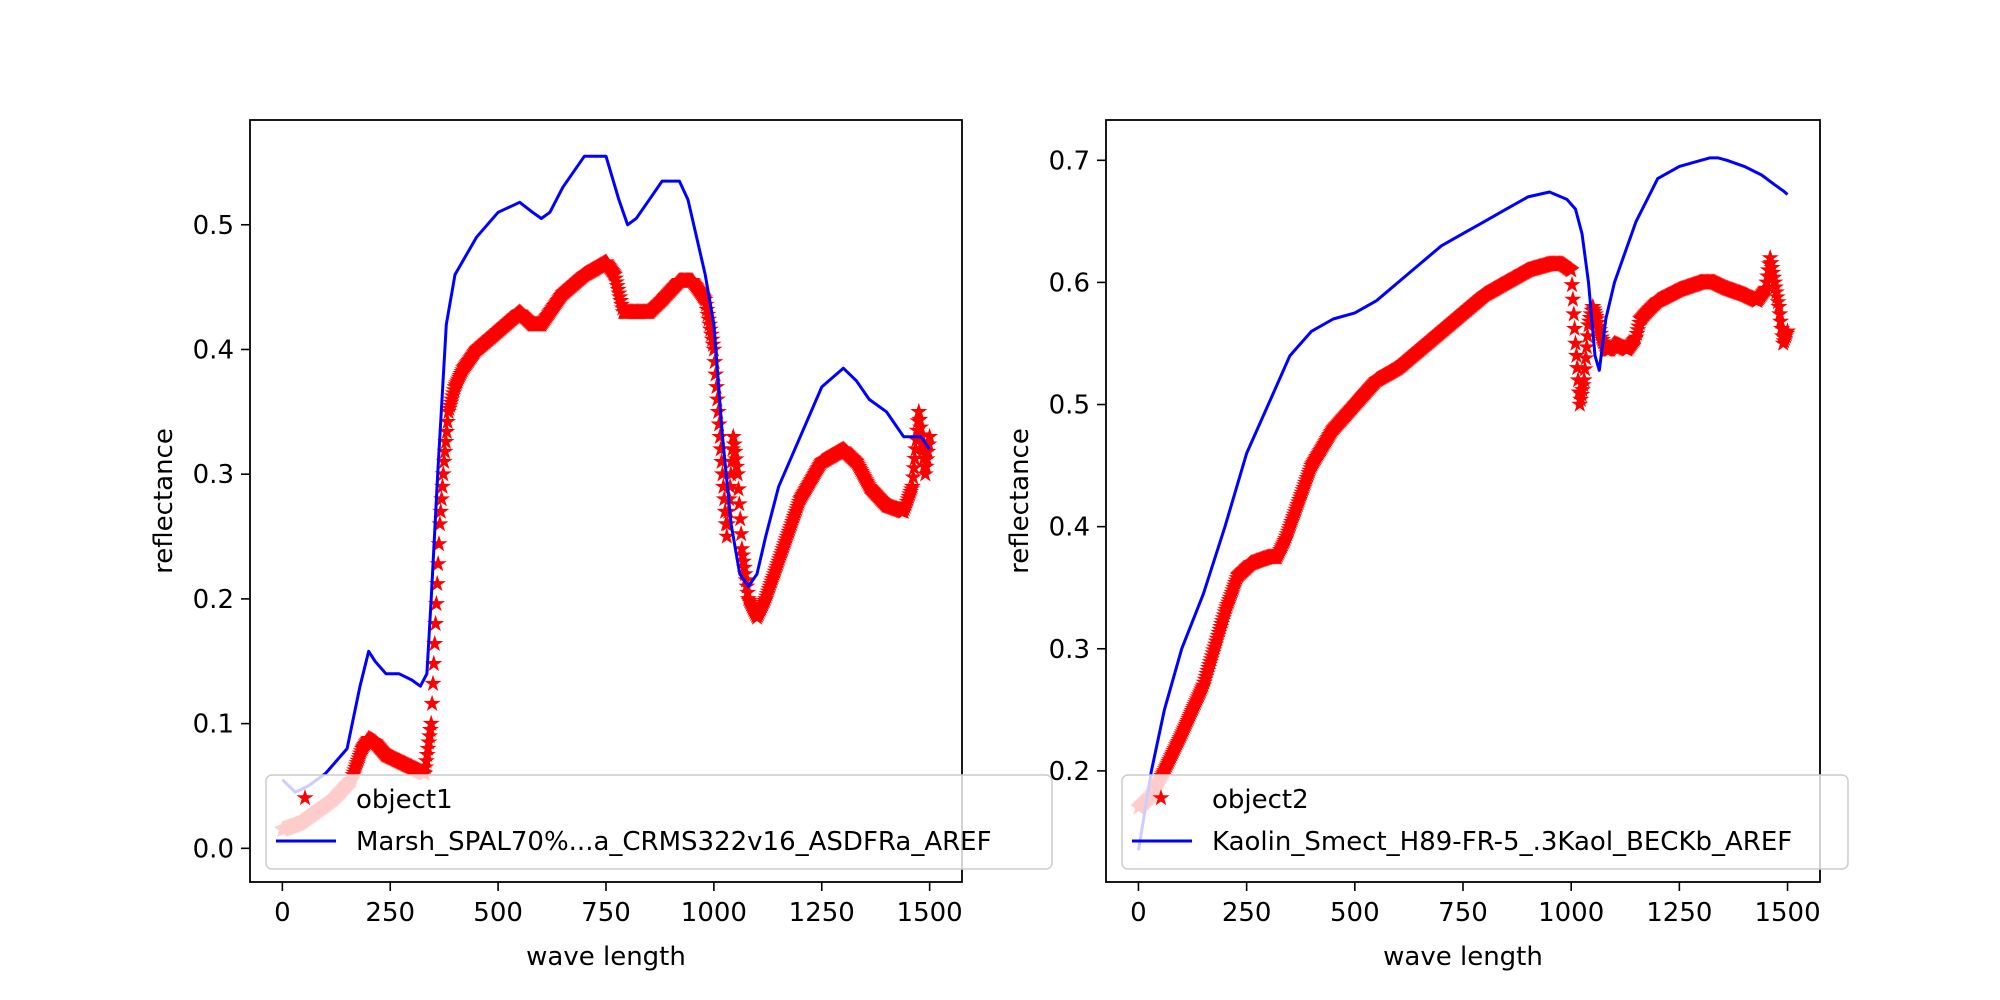 The width and height of the screenshot is (2000, 1000). Describe the element at coordinates (1571, 913) in the screenshot. I see `x-tick-label: 1000` at that location.